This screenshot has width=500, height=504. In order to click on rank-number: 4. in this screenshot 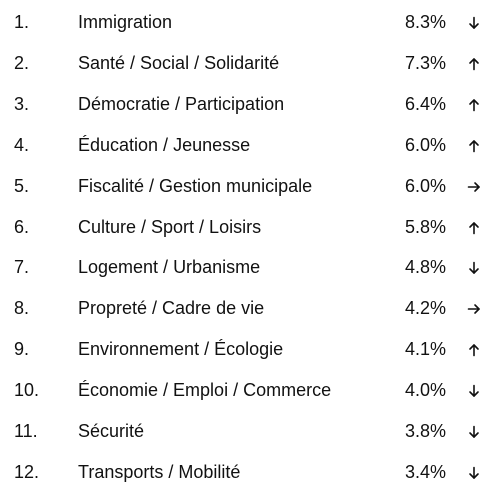, I will do `click(22, 144)`.